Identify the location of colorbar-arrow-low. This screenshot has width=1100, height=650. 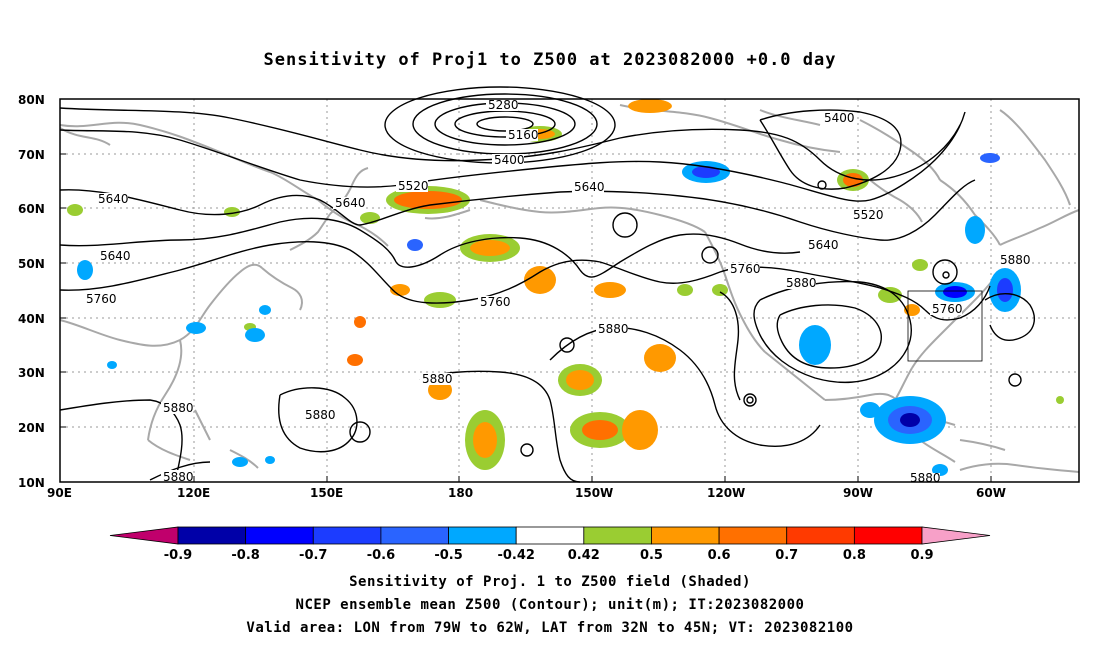
(144, 535).